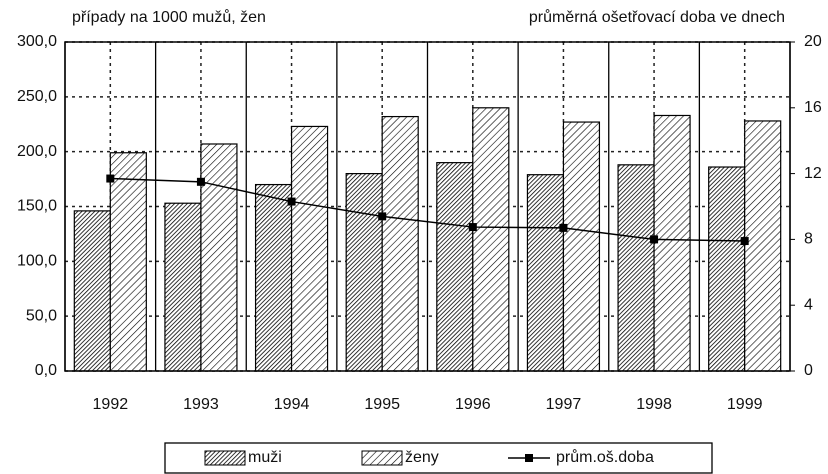 The width and height of the screenshot is (828, 474). What do you see at coordinates (37, 41) in the screenshot?
I see `y-tick-label: 300,0` at bounding box center [37, 41].